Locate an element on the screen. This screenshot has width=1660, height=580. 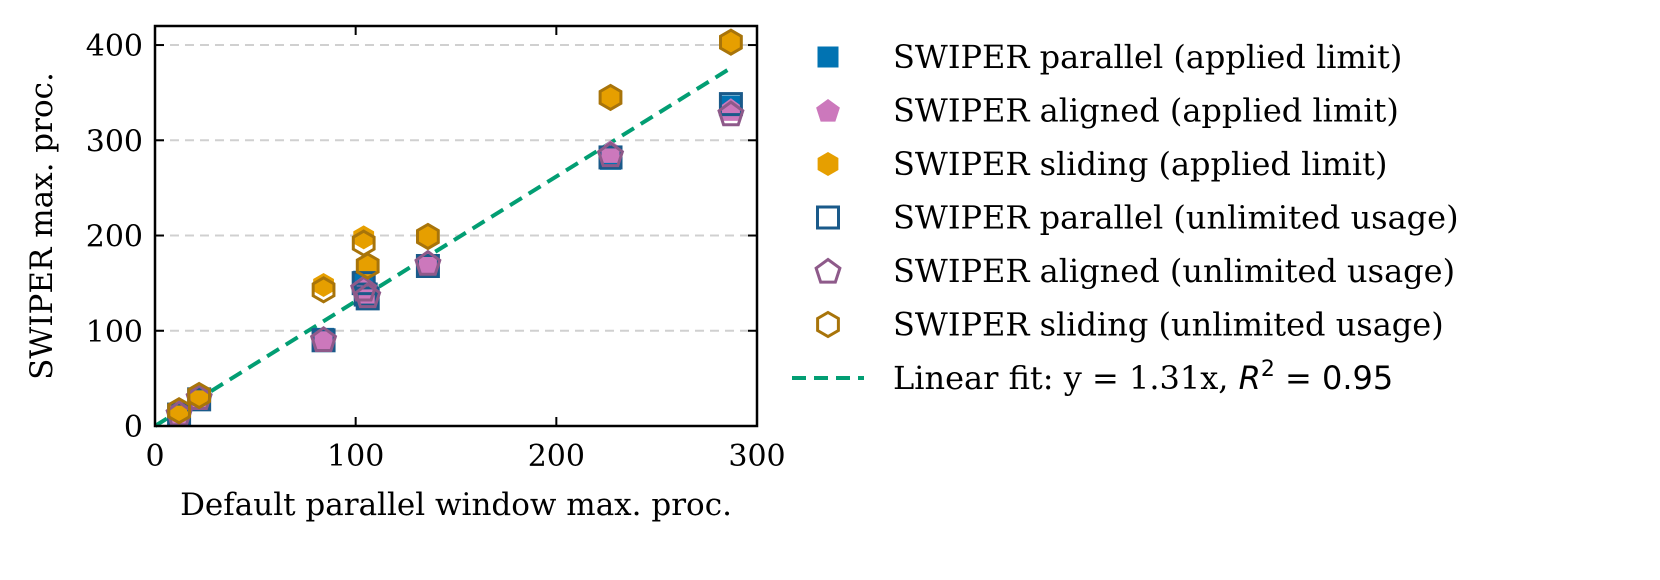
legend-item-linear-fit: Linear fit: y = 1.31x, R2 = 0.95 is located at coordinates (1092, 377).